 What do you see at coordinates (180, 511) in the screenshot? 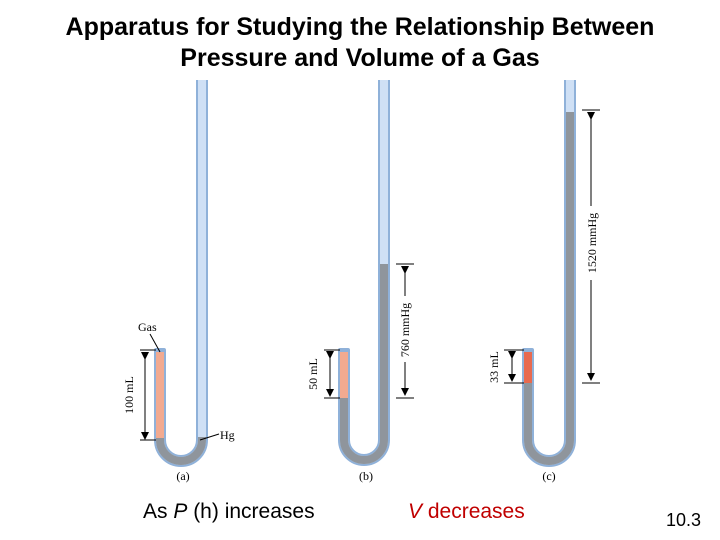
I see `pressure-variable: P` at bounding box center [180, 511].